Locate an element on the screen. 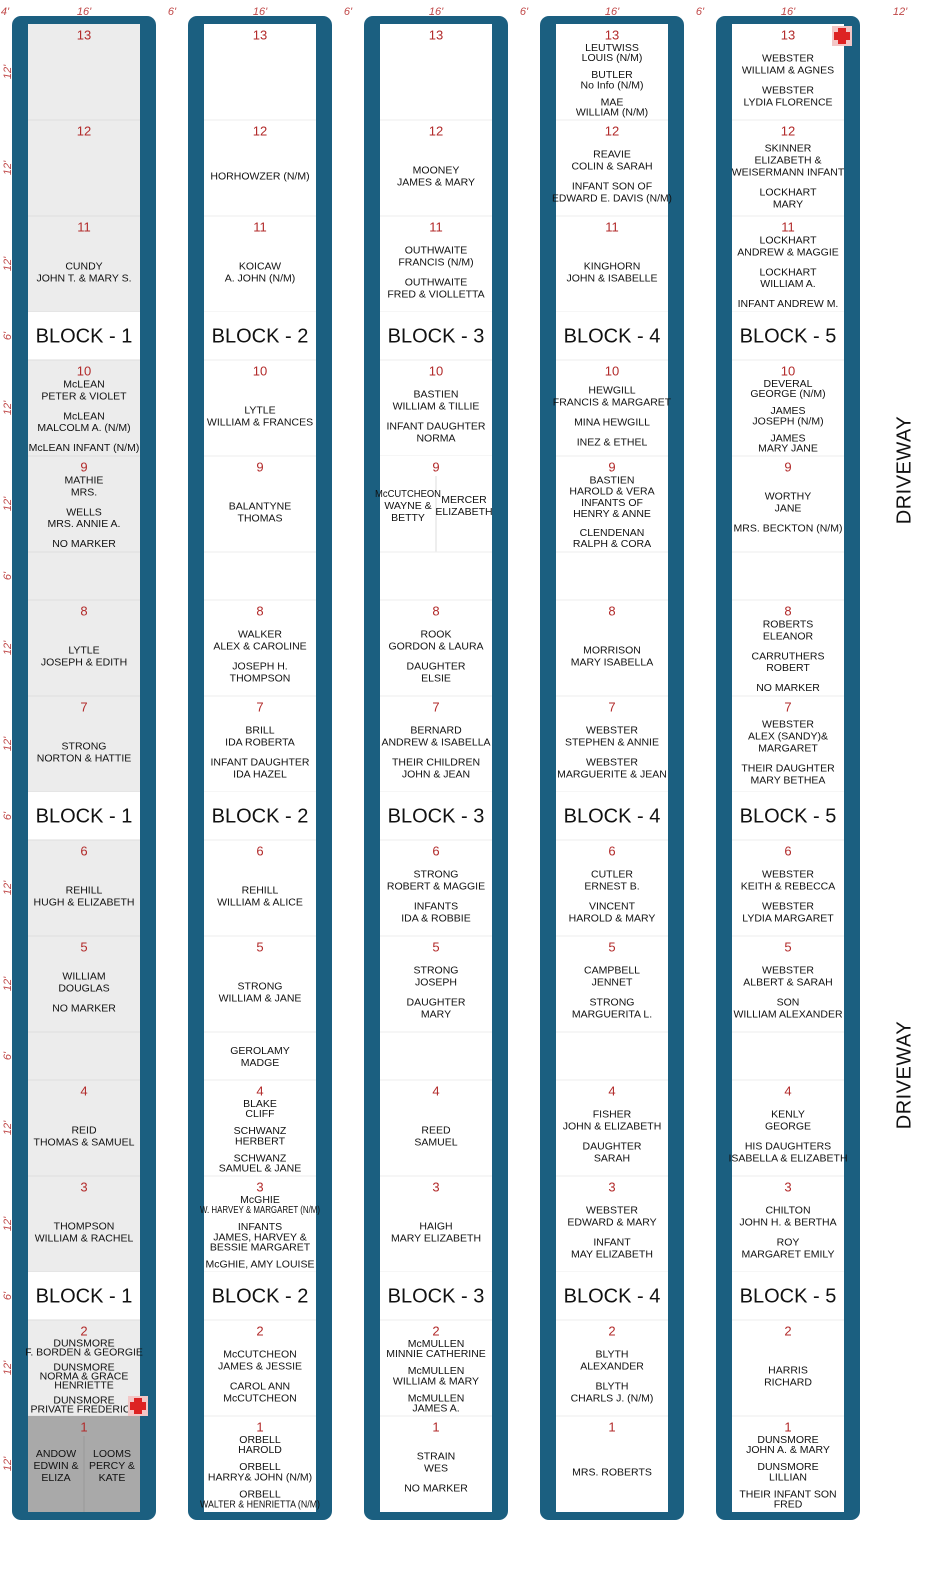 The width and height of the screenshot is (939, 1583). dimension-label: 6' is located at coordinates (524, 12).